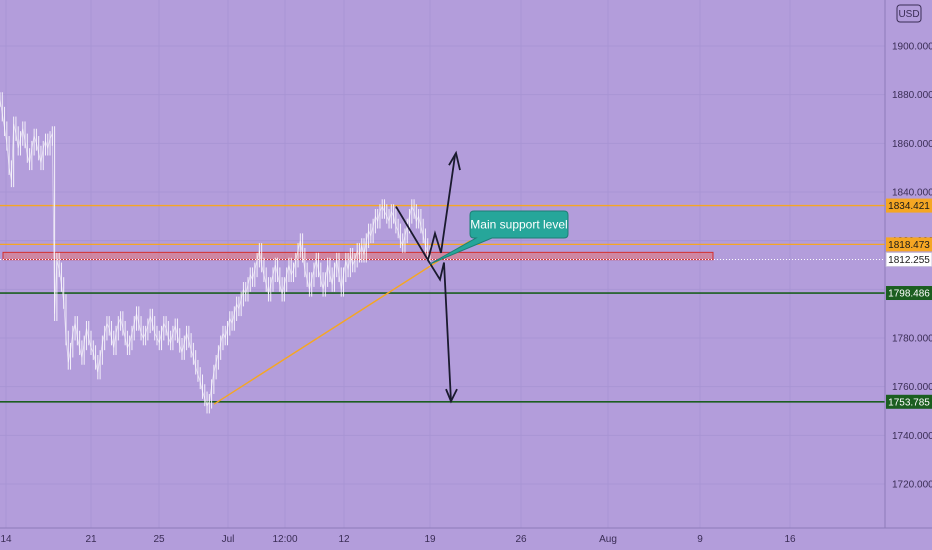  What do you see at coordinates (430, 539) in the screenshot?
I see `x-tick-label: 19` at bounding box center [430, 539].